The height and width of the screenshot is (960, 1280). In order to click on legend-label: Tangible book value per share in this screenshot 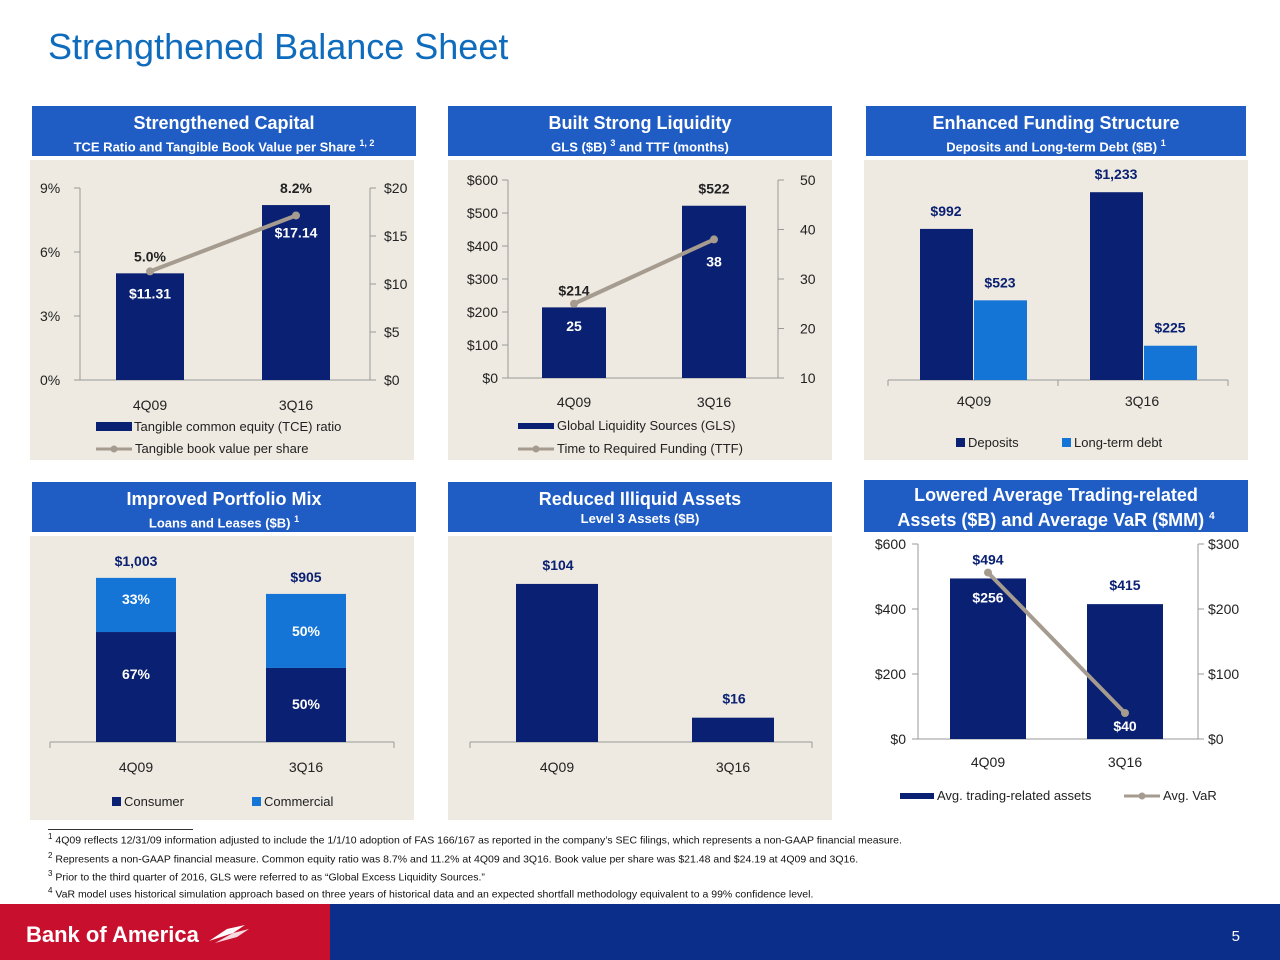, I will do `click(221, 448)`.